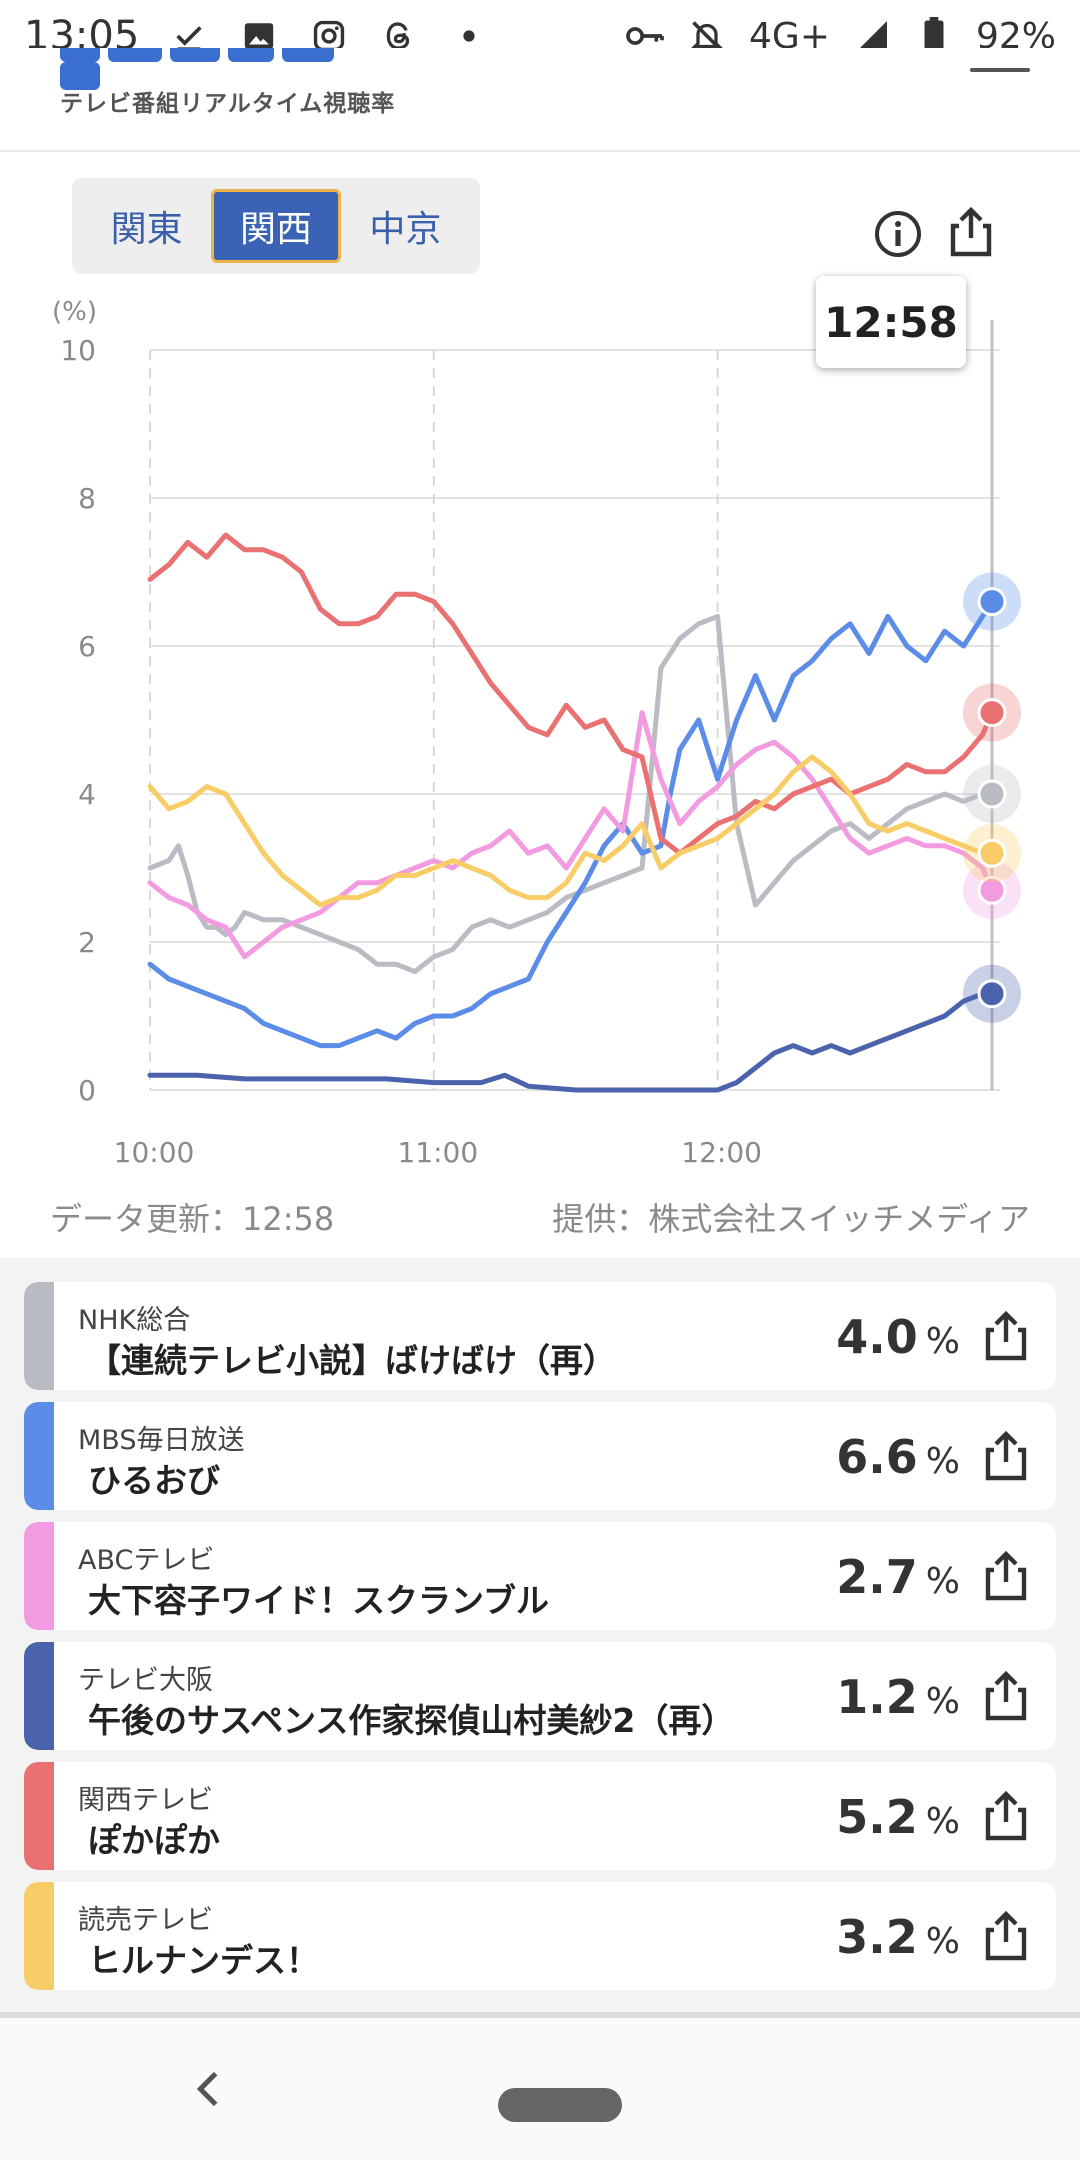 Image resolution: width=1080 pixels, height=2160 pixels. I want to click on back-icon, so click(208, 2089).